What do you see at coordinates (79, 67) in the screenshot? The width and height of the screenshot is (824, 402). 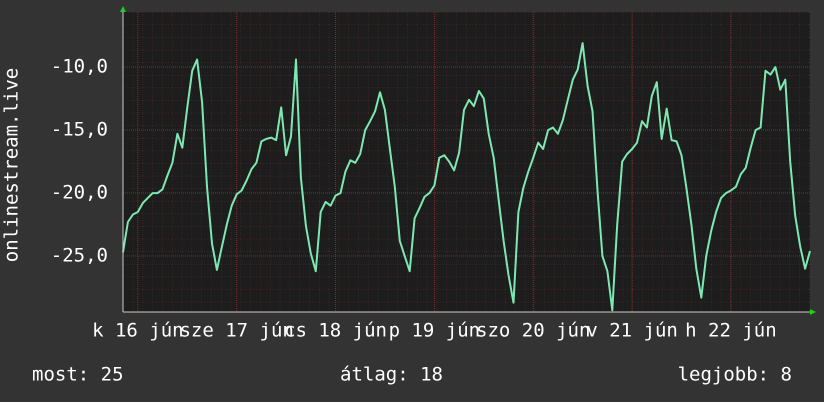 I see `y-tick-label: -10,0` at bounding box center [79, 67].